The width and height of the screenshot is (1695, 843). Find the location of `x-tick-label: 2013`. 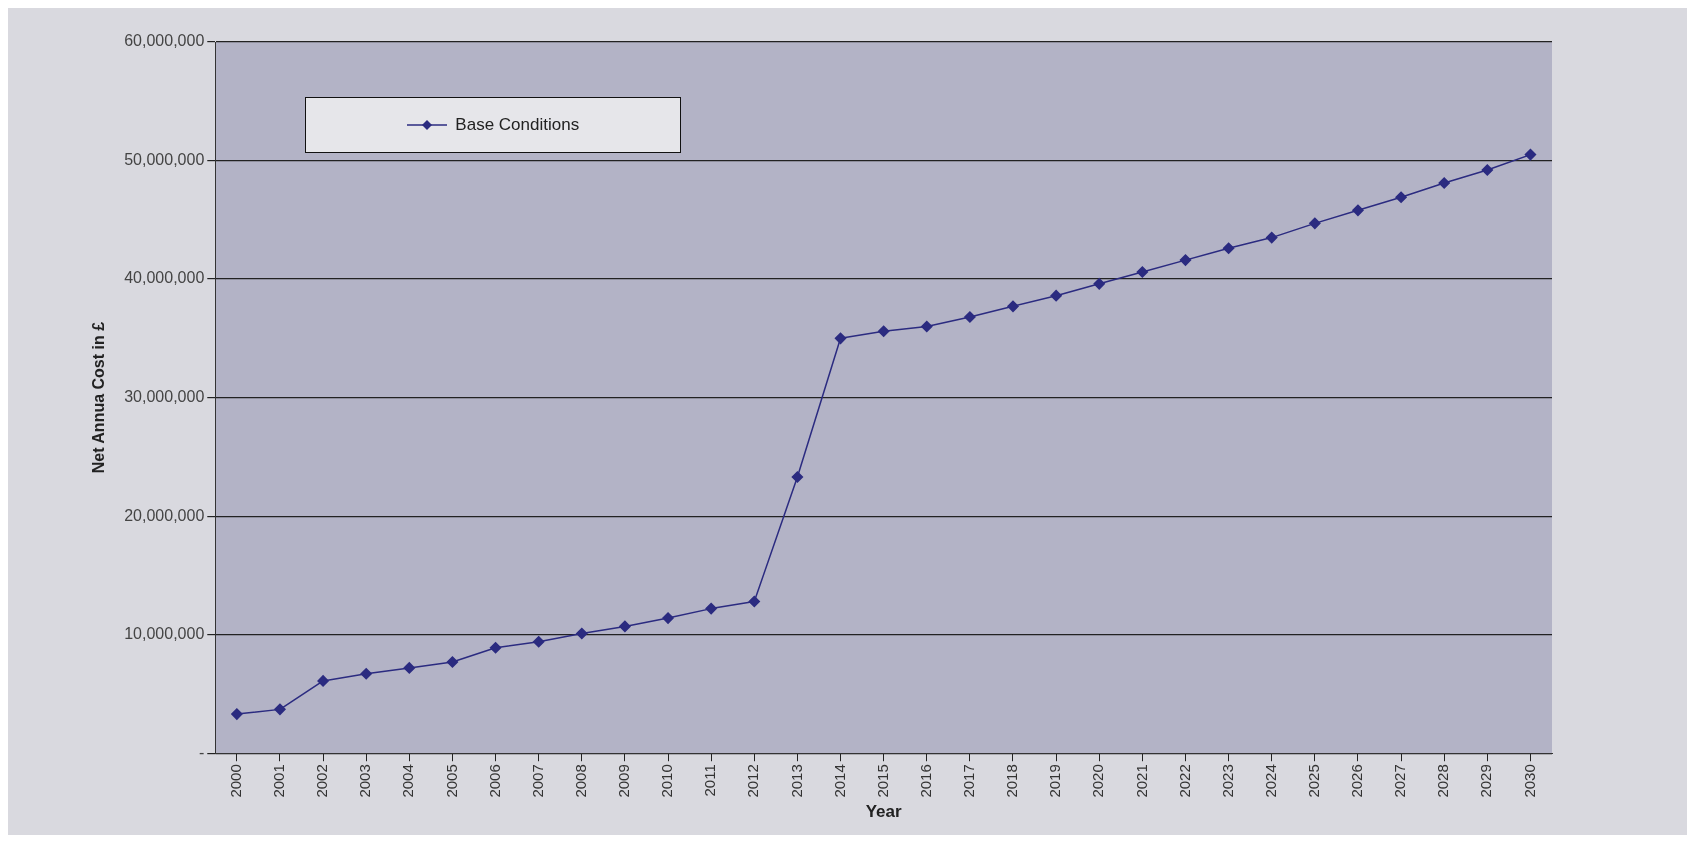

x-tick-label: 2013 is located at coordinates (796, 781).